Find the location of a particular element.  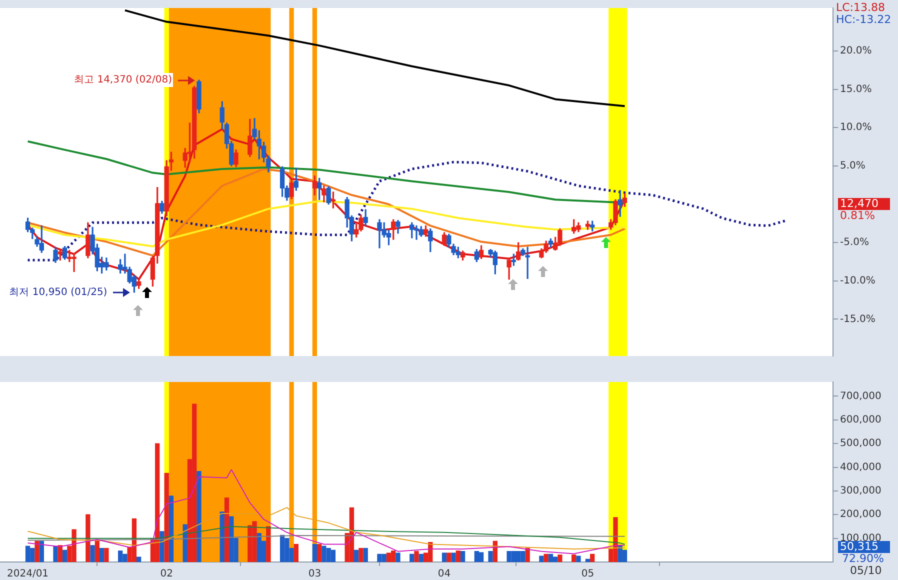

text: LC:13.88 is located at coordinates (861, 7).